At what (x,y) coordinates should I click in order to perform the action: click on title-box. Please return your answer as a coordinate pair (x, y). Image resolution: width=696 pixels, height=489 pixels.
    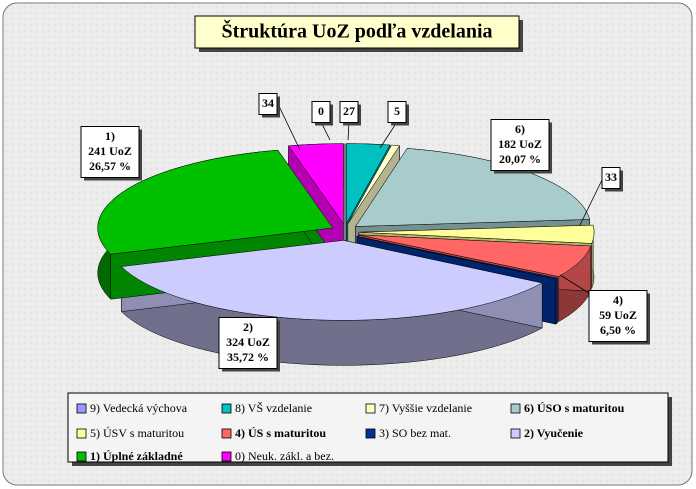
    Looking at the image, I should click on (357, 32).